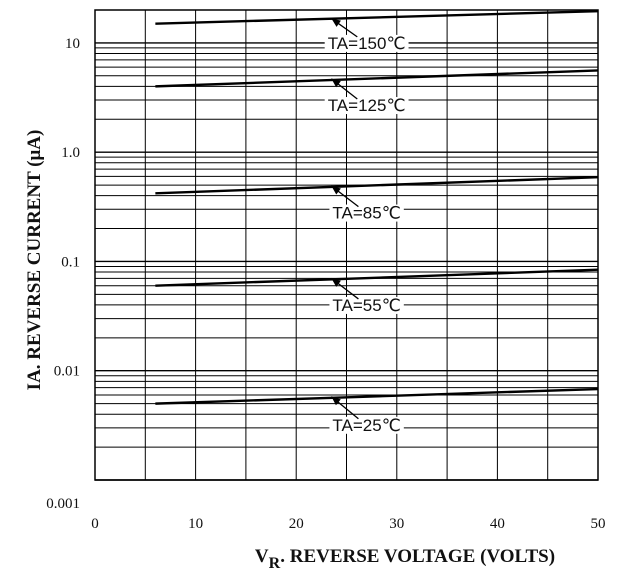 This screenshot has height=571, width=620. What do you see at coordinates (598, 524) in the screenshot?
I see `x-tick-label: 50` at bounding box center [598, 524].